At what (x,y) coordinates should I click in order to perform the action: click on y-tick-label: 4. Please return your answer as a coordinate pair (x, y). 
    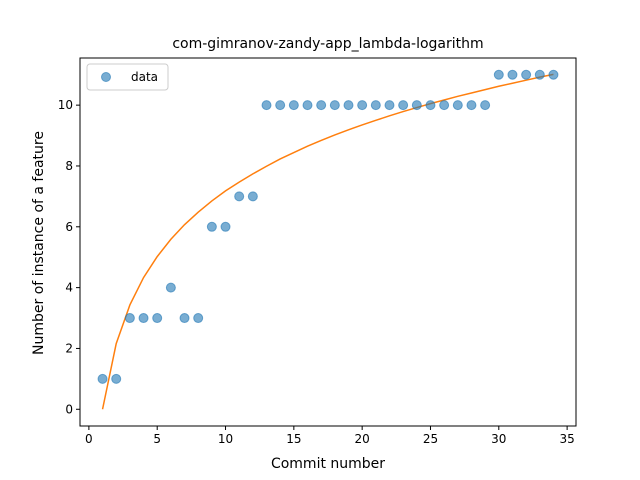
    Looking at the image, I should click on (69, 288).